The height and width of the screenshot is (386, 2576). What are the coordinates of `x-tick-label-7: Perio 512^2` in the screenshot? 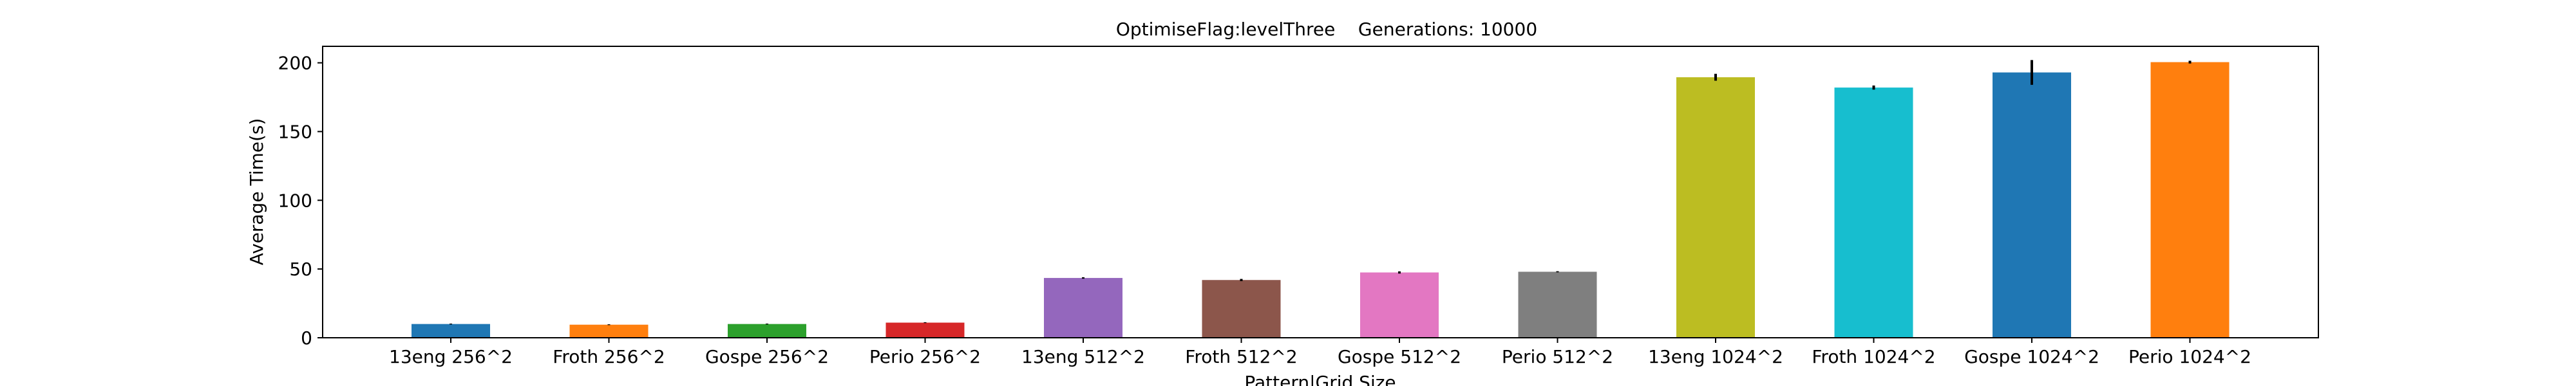 It's located at (1558, 356).